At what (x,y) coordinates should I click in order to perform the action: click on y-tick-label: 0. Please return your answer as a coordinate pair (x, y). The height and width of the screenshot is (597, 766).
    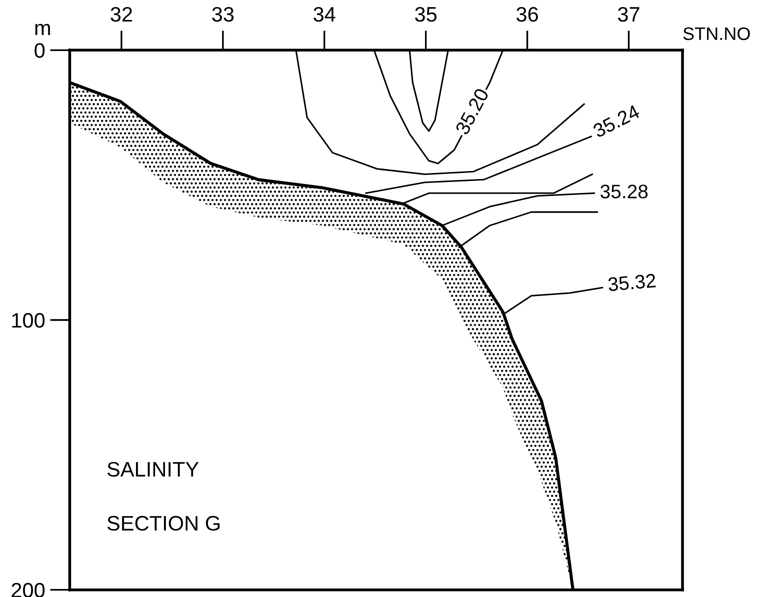
    Looking at the image, I should click on (39, 50).